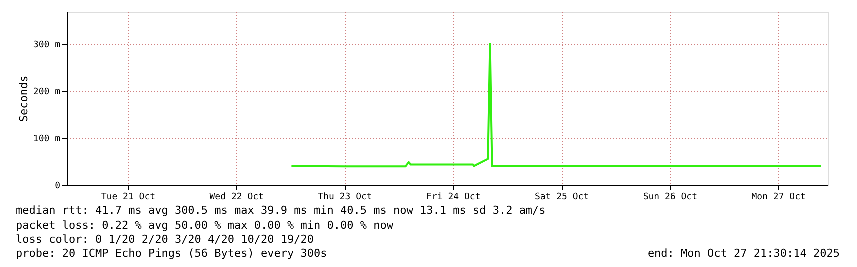 Image resolution: width=857 pixels, height=267 pixels. I want to click on x-tick-label: Wed 22 Oct, so click(237, 197).